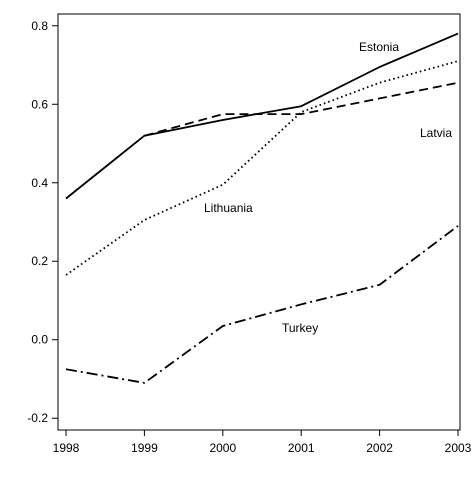  I want to click on x-tick-label: 1999, so click(144, 448).